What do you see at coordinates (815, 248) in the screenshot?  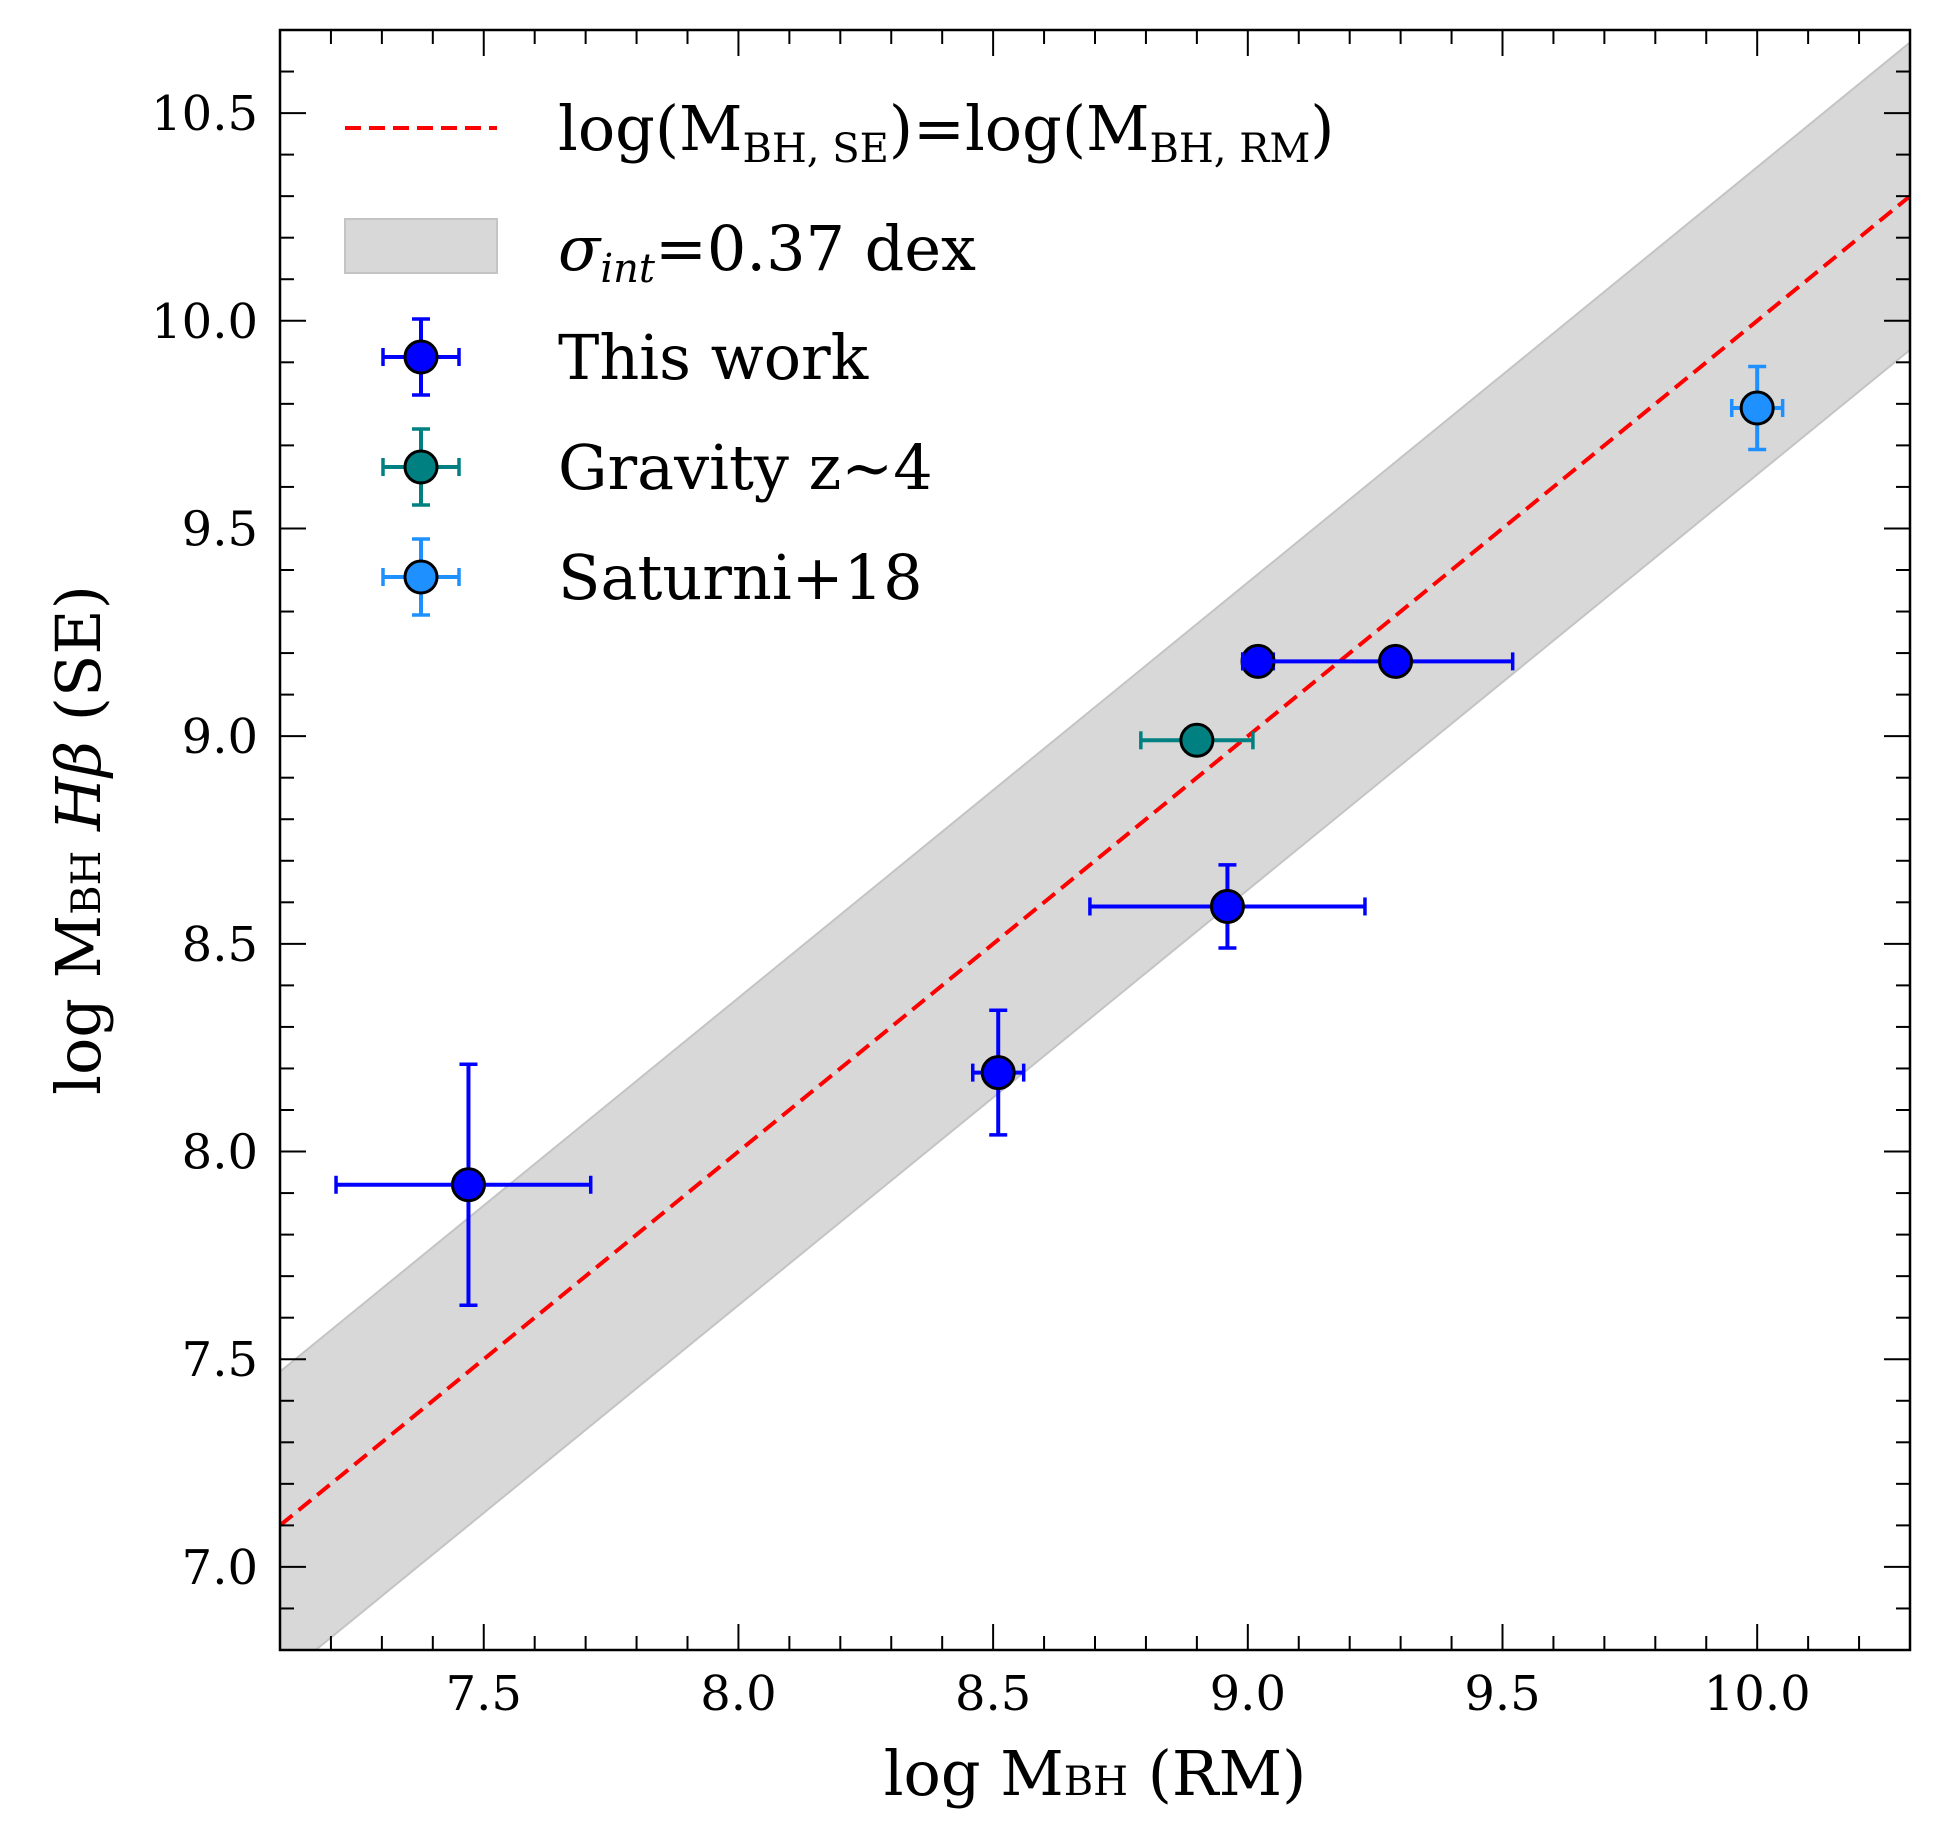 I see `legend-band-rest: =0.37 dex` at bounding box center [815, 248].